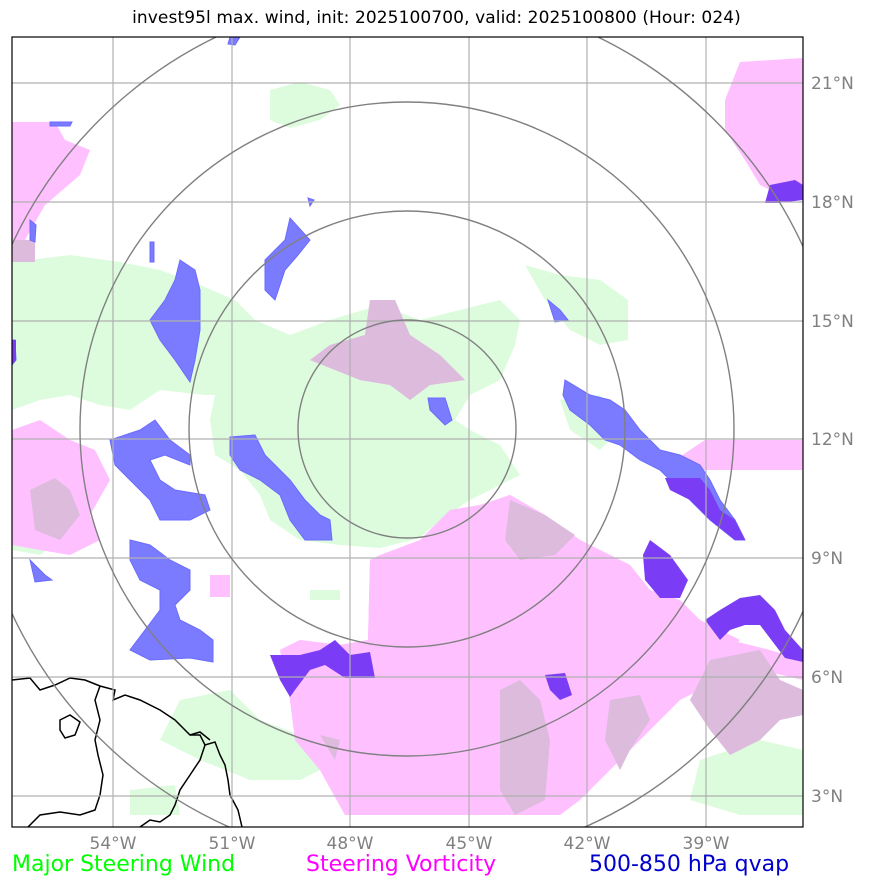 This screenshot has height=891, width=873. I want to click on legend-major-steering-wind: Major Steering Wind, so click(124, 864).